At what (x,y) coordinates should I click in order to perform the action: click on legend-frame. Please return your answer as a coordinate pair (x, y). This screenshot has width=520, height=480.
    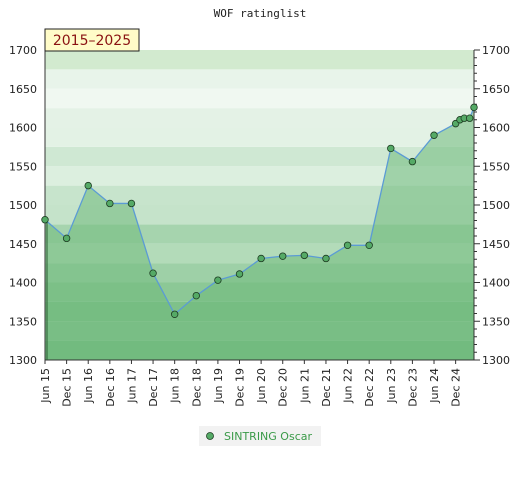
    Looking at the image, I should click on (260, 436).